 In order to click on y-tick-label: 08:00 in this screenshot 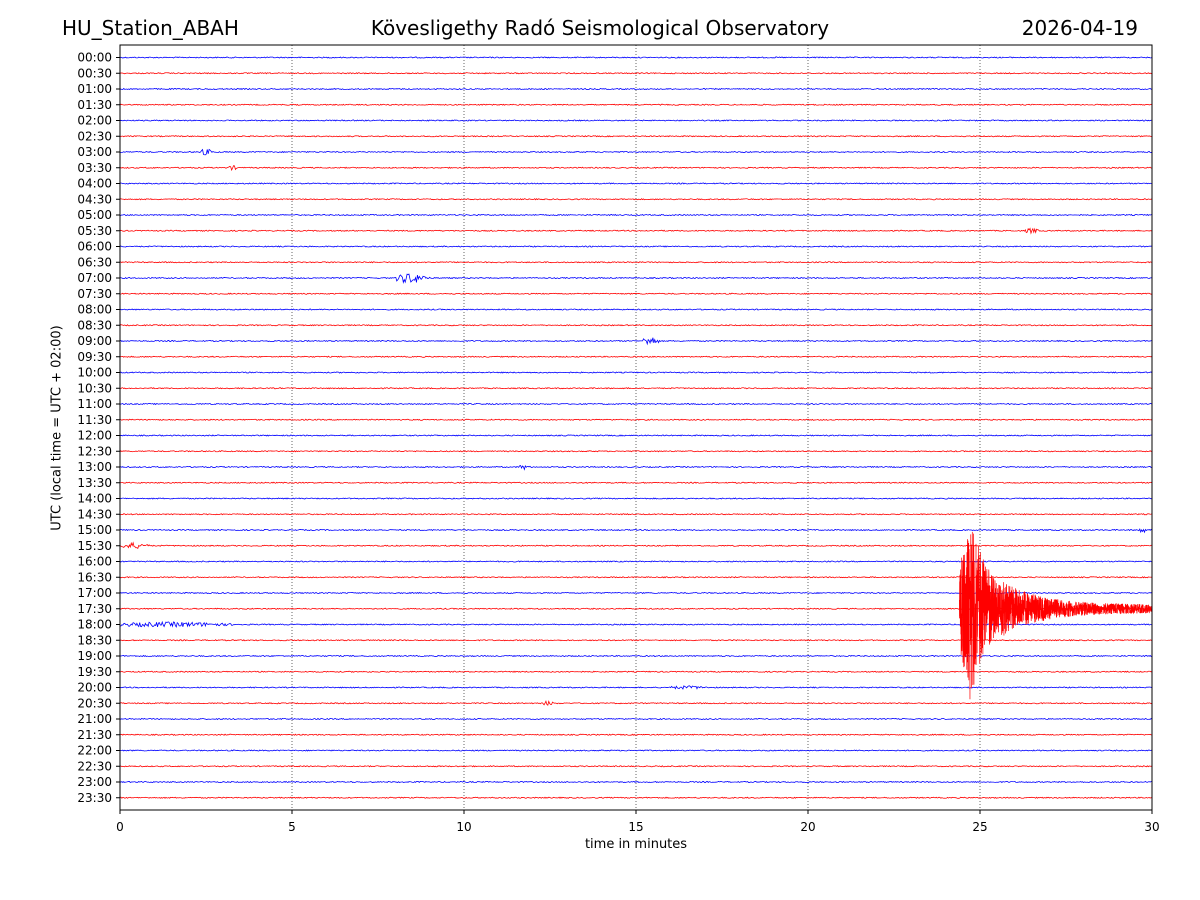, I will do `click(94, 310)`.